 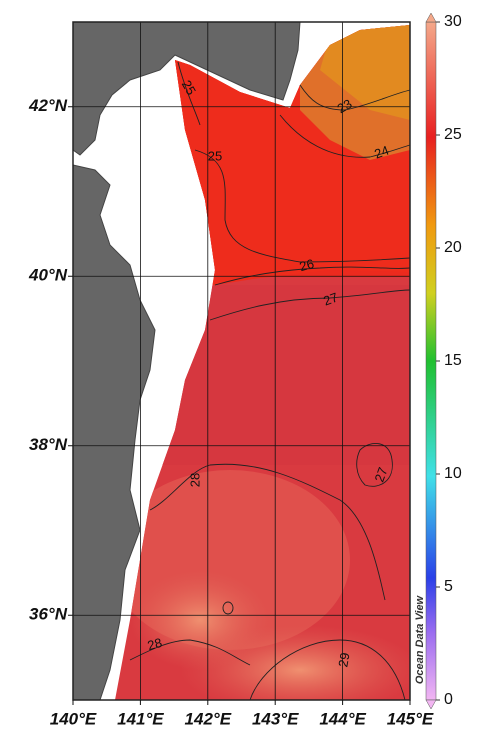 What do you see at coordinates (48, 105) in the screenshot?
I see `y-tick-label: 42°N` at bounding box center [48, 105].